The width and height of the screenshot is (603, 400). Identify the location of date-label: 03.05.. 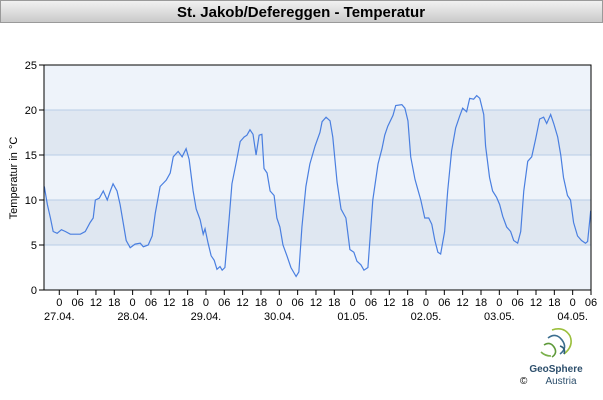
(499, 317).